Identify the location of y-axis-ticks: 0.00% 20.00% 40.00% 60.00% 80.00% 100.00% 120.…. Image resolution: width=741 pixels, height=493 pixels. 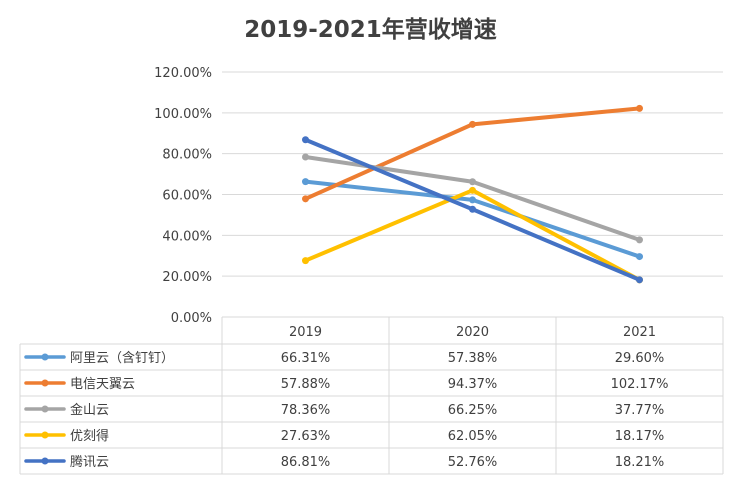
(183, 196).